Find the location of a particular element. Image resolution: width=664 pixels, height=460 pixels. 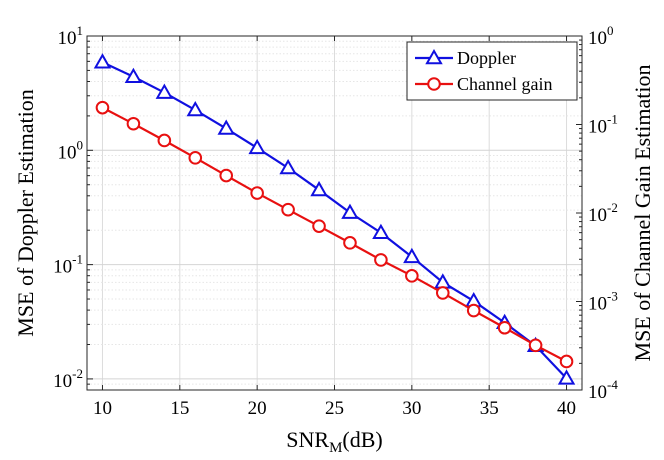

x-axis-title-unit: (dB) is located at coordinates (362, 439).